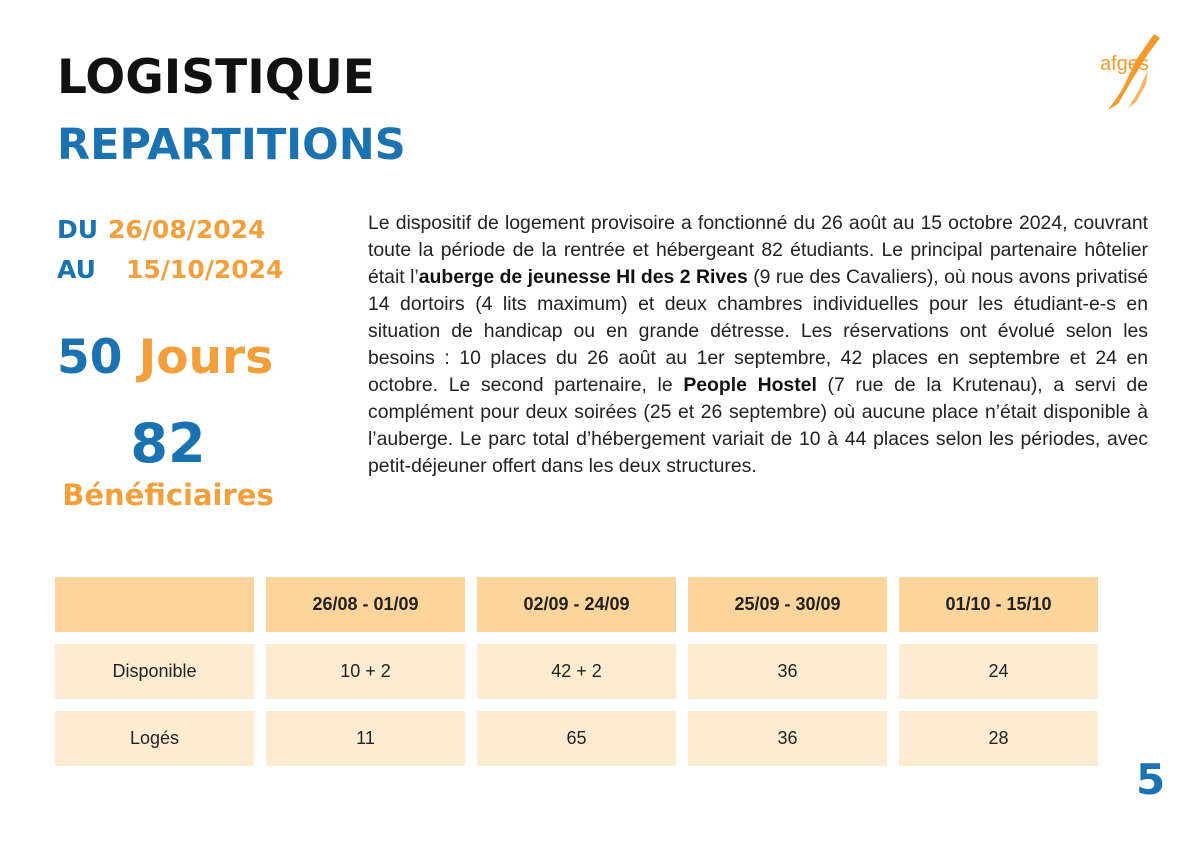  I want to click on header-cell: 26/08 - 01/09, so click(365, 604).